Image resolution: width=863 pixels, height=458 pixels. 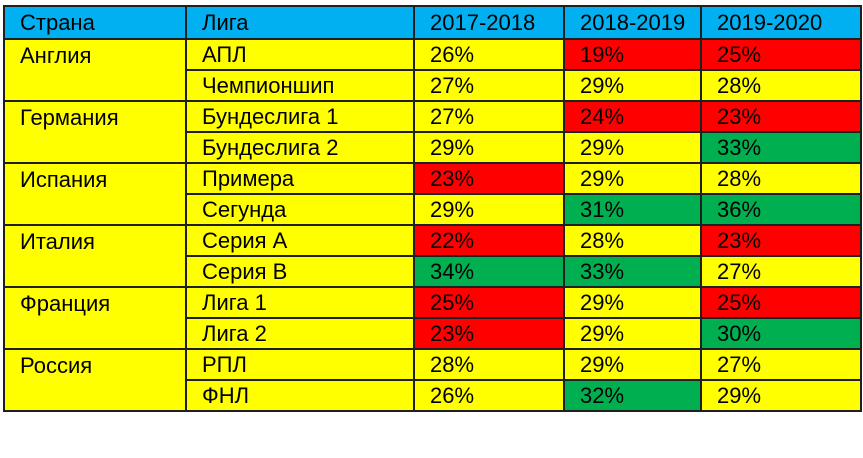 What do you see at coordinates (95, 70) in the screenshot?
I see `country-cell: Англия` at bounding box center [95, 70].